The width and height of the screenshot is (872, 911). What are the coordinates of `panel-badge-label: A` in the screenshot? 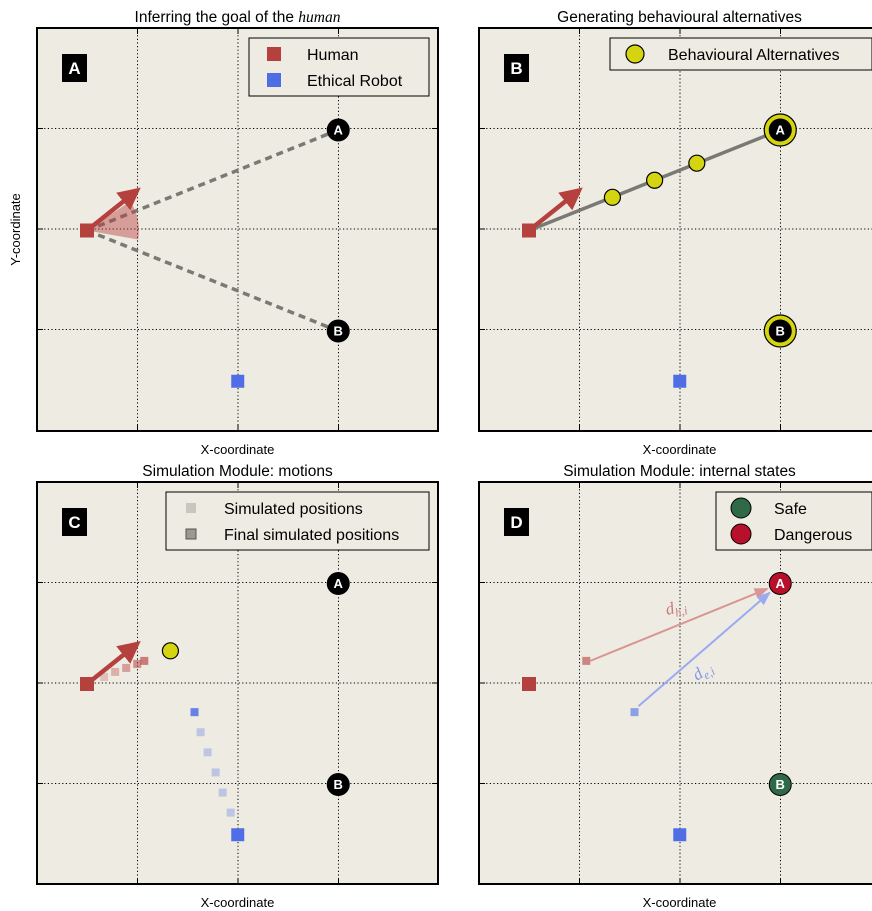 It's located at (74, 68).